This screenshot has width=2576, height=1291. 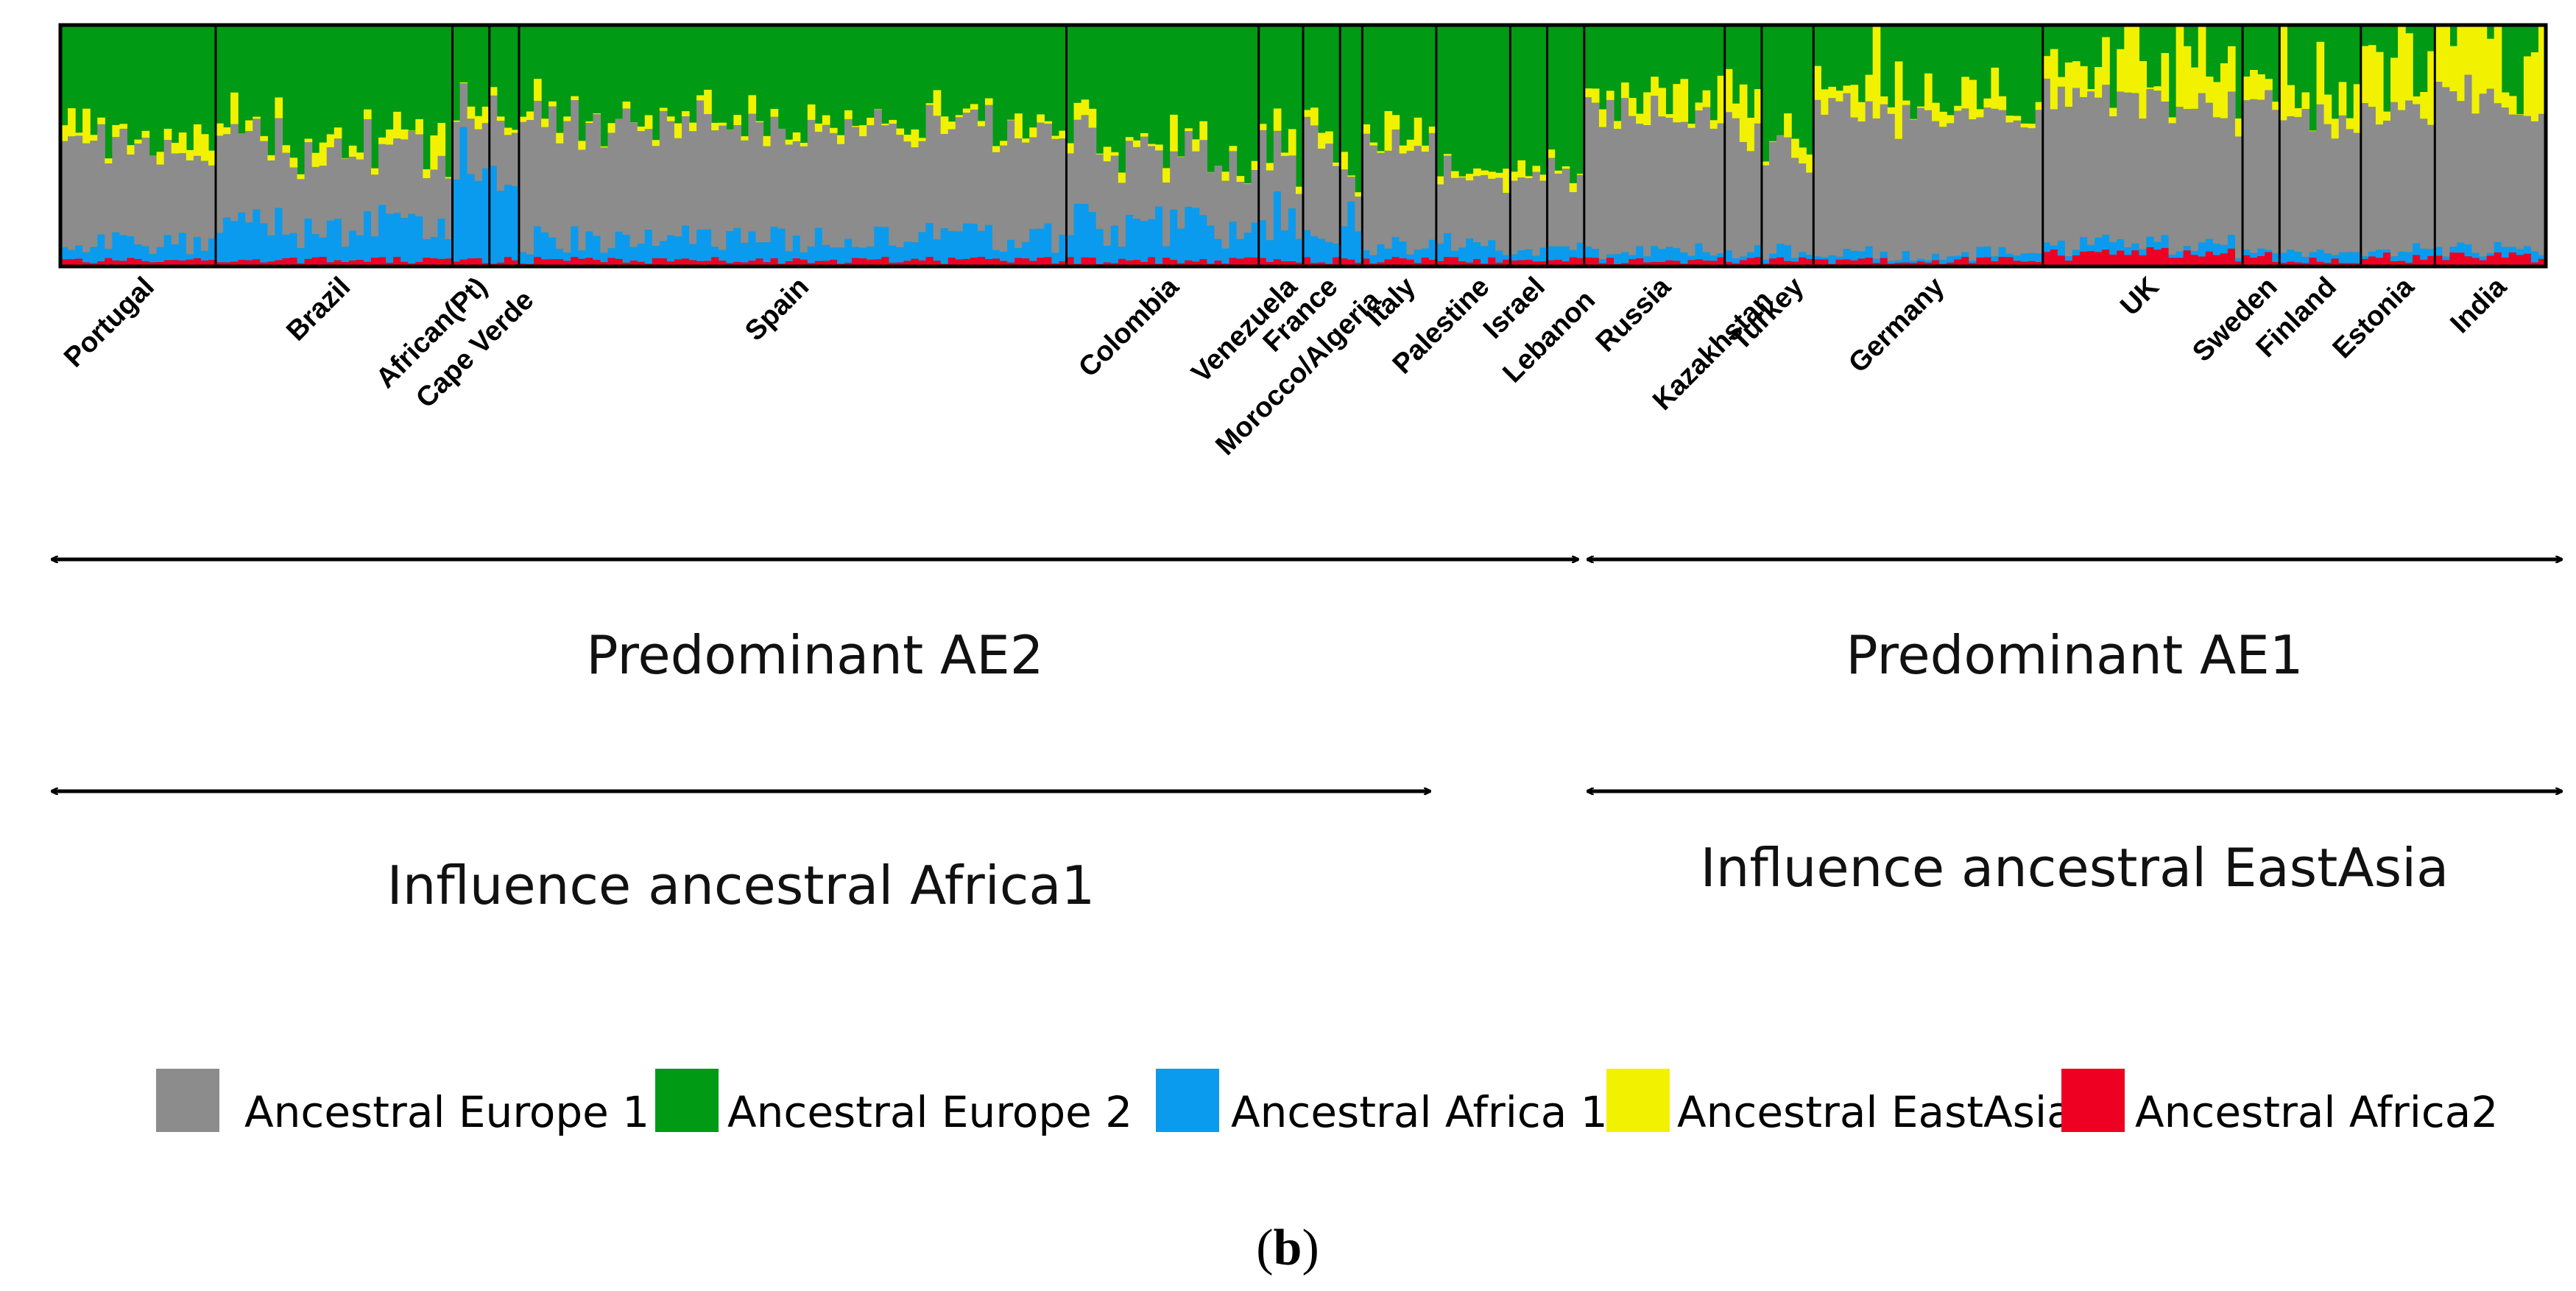 What do you see at coordinates (1310, 1248) in the screenshot?
I see `caption-close-paren: )` at bounding box center [1310, 1248].